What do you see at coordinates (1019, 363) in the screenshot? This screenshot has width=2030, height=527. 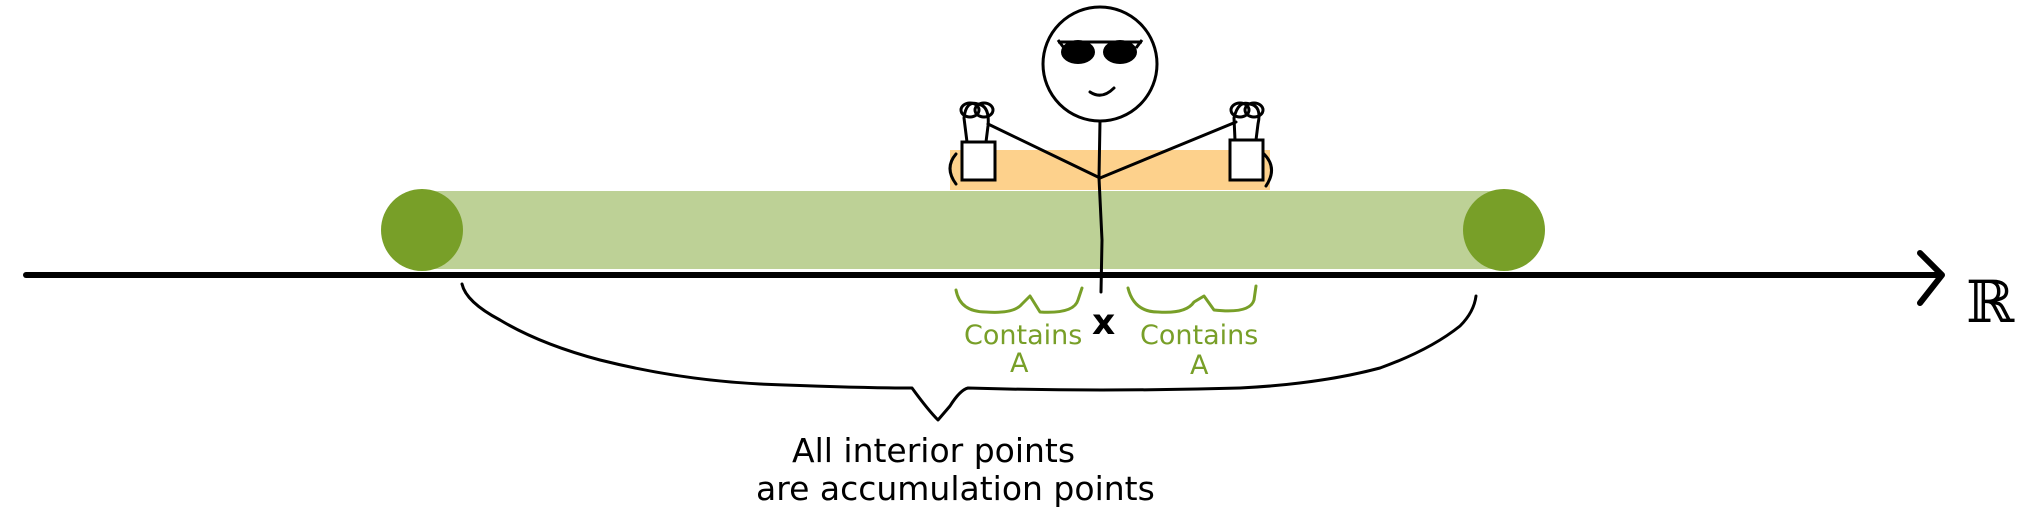 I see `left-contains-a-label: A` at bounding box center [1019, 363].